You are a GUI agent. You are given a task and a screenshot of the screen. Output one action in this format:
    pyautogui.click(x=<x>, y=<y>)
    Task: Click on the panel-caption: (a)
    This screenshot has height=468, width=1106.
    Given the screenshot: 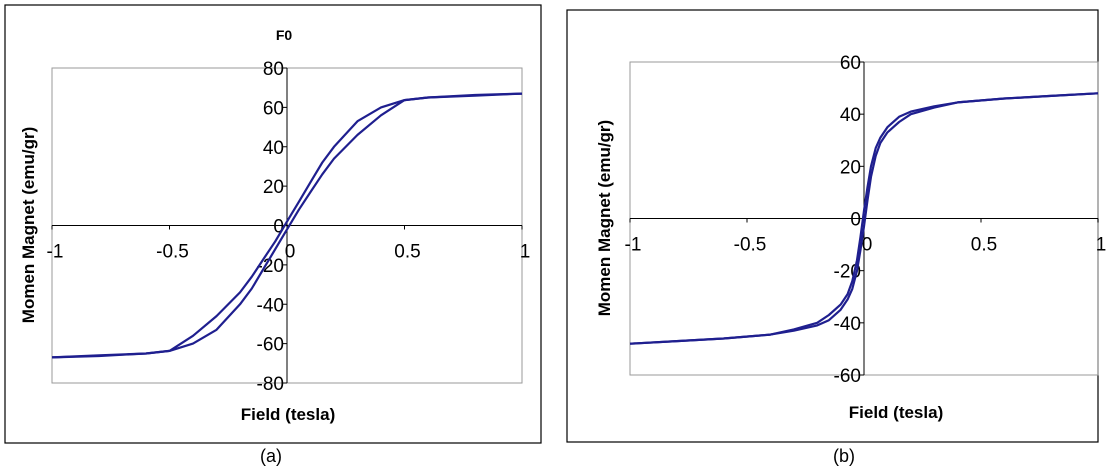 What is the action you would take?
    pyautogui.click(x=271, y=456)
    